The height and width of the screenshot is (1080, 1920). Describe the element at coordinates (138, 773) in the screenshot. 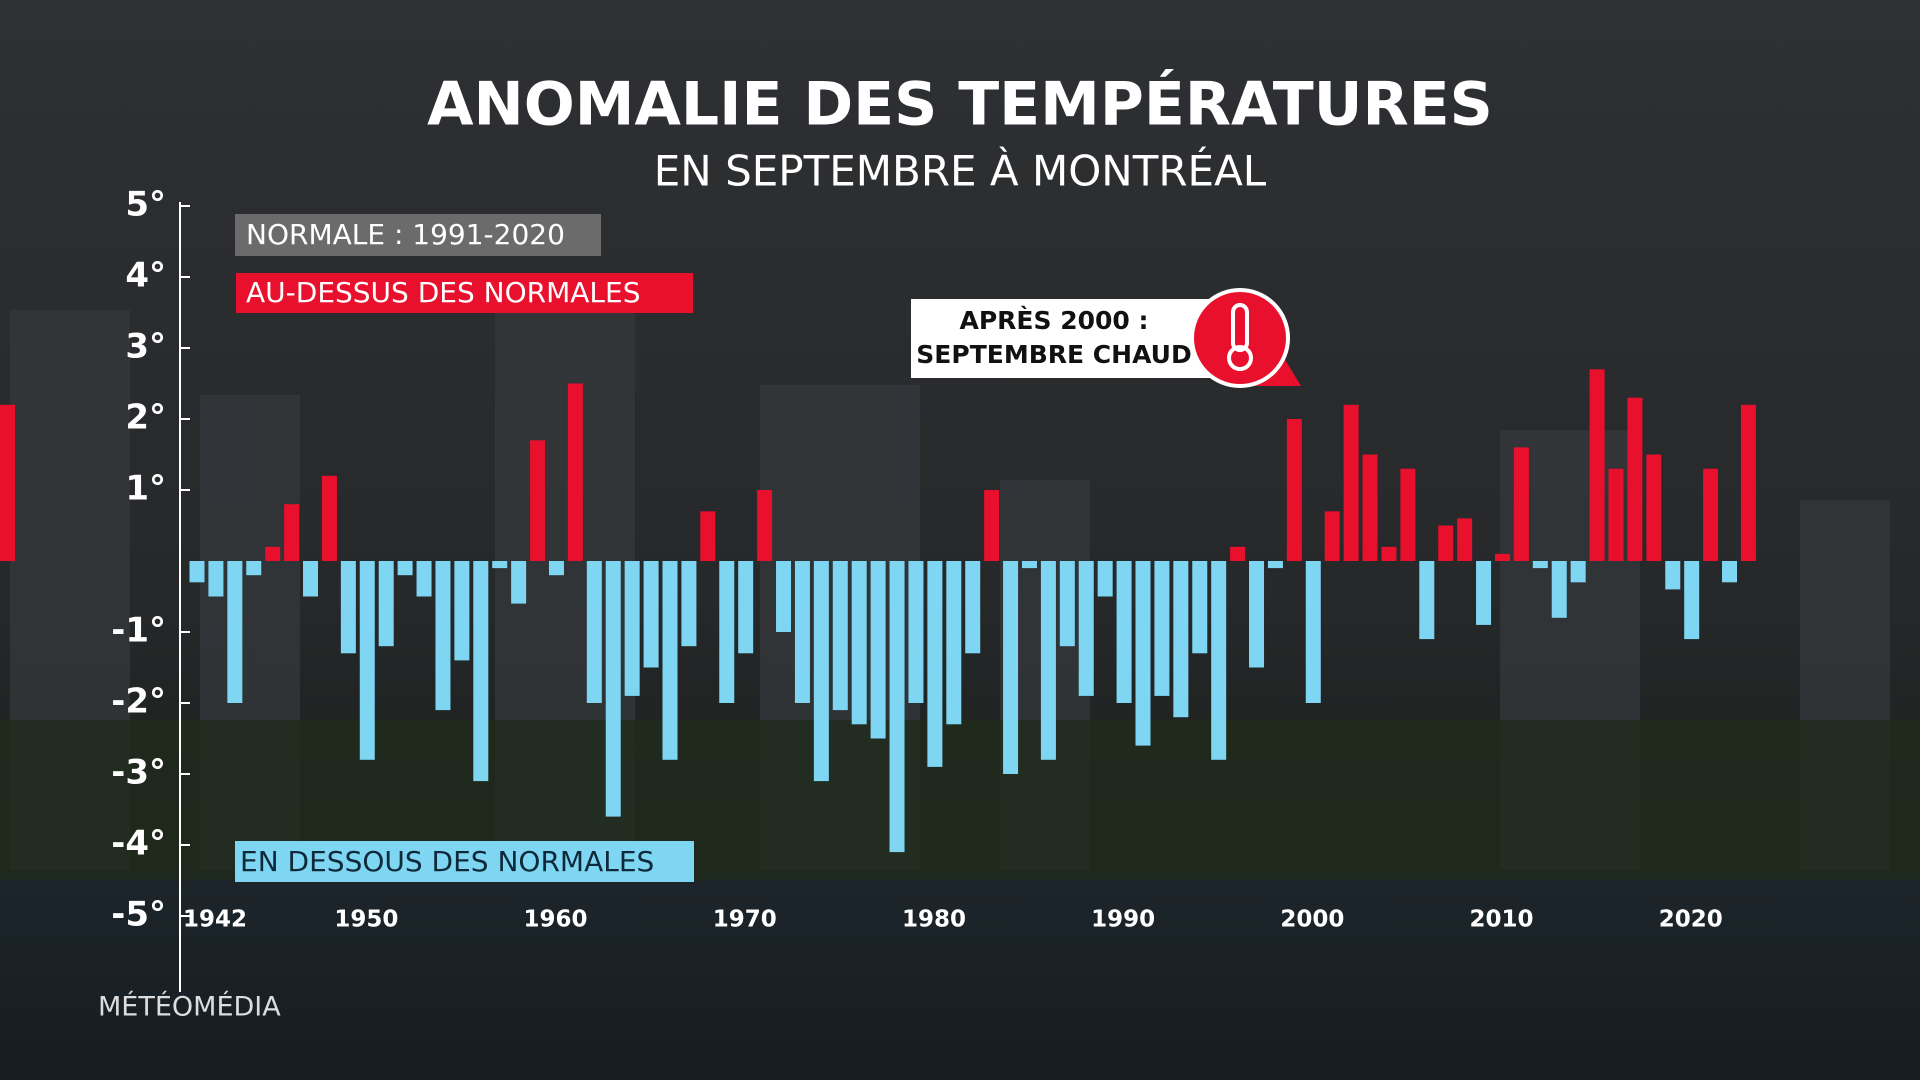

I see `y-tick-label: -3°` at that location.